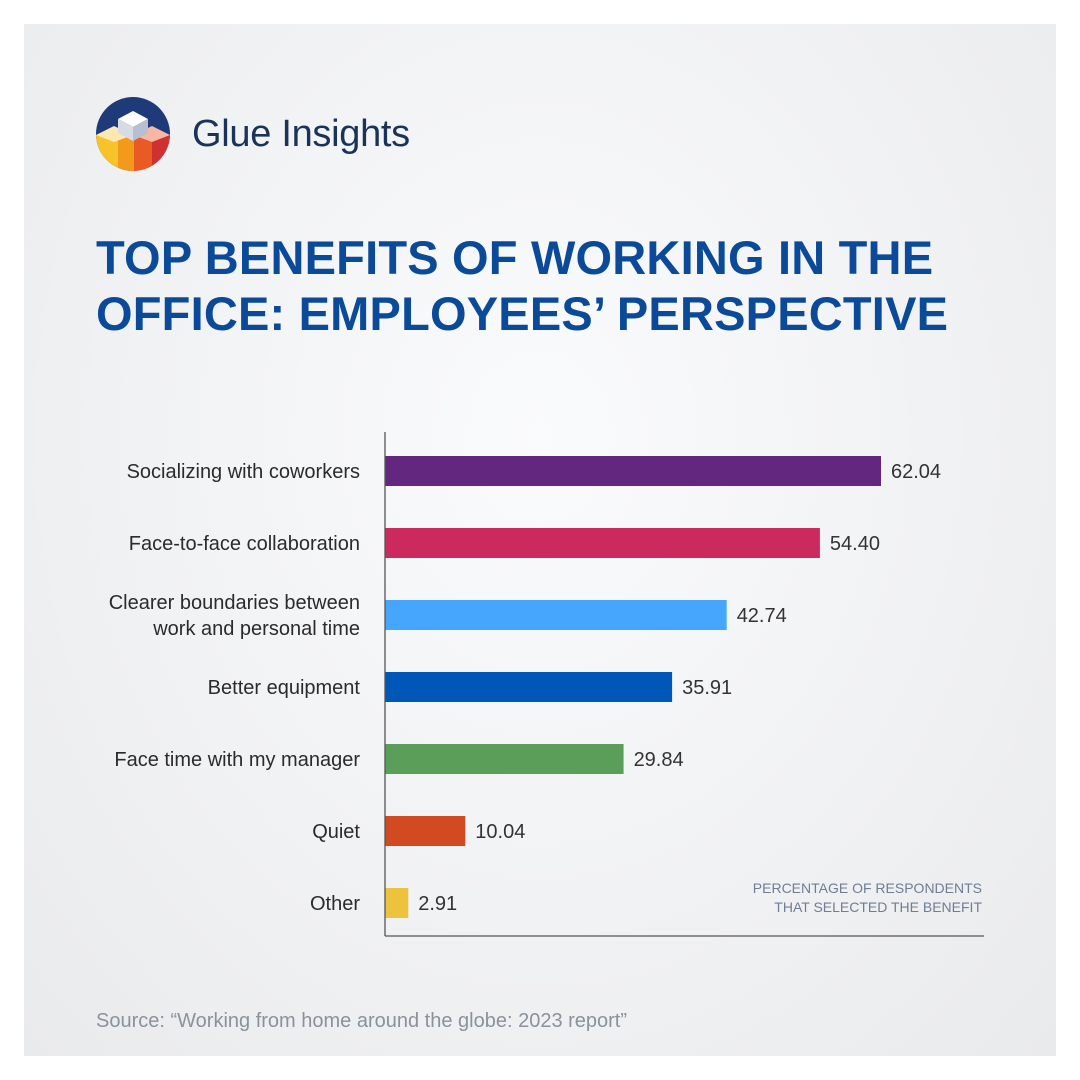 The width and height of the screenshot is (1080, 1080). I want to click on category-label-line: Clearer boundaries between, so click(234, 603).